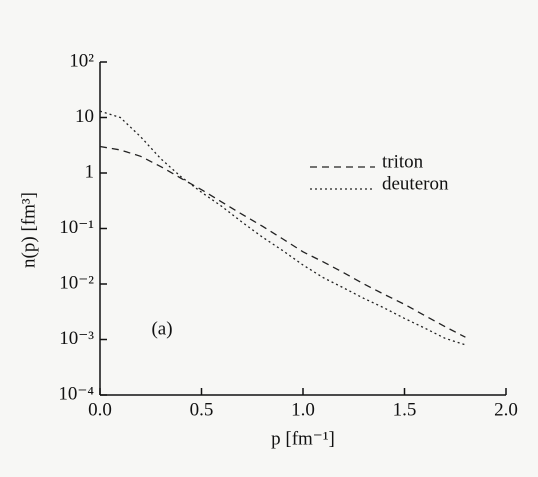 Image resolution: width=538 pixels, height=477 pixels. I want to click on x-tick-label: 0.0, so click(100, 409).